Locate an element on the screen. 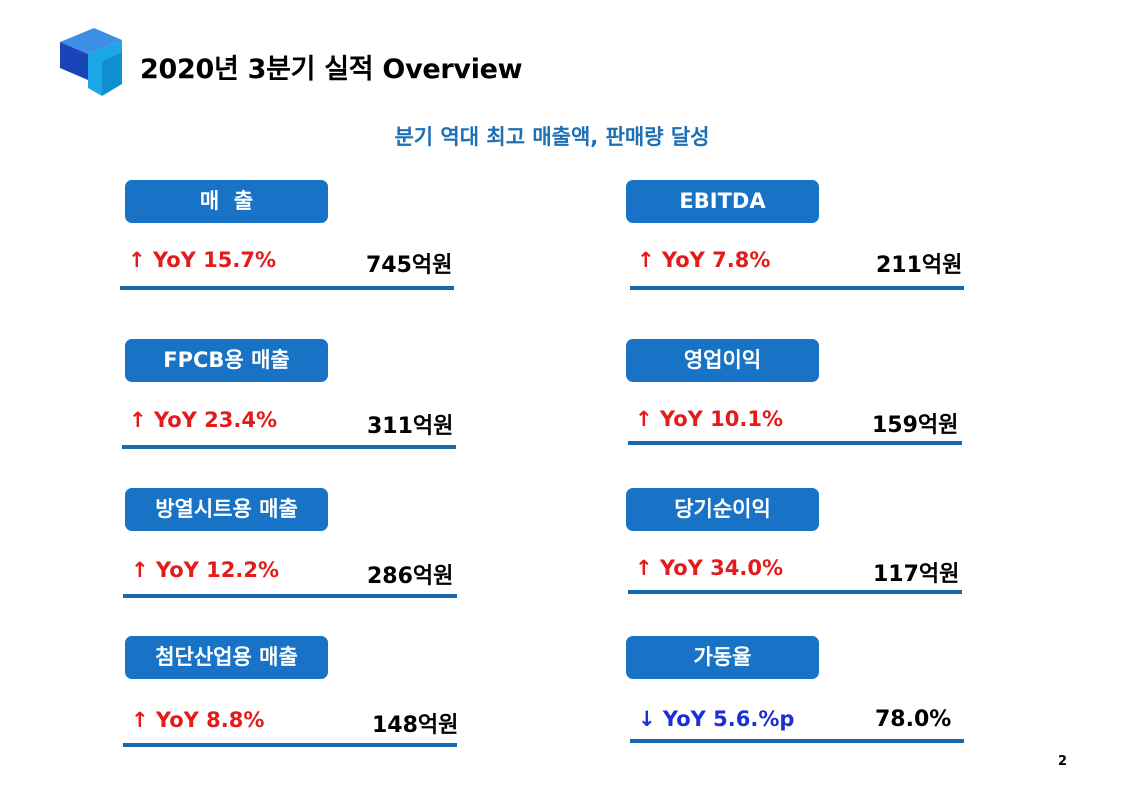  metric-value: 78.0% is located at coordinates (913, 719).